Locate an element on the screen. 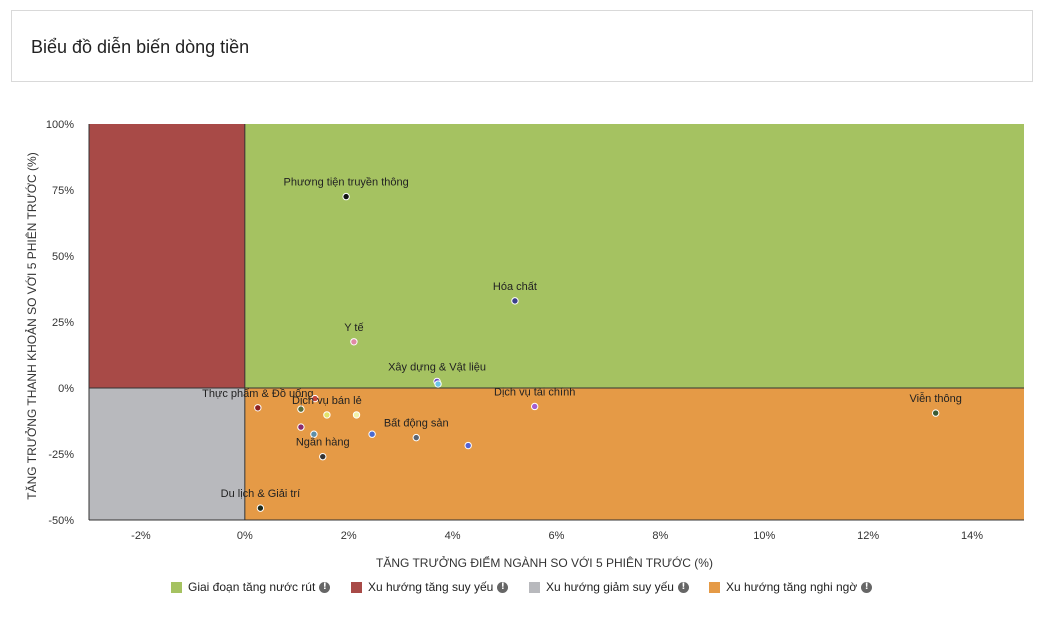 The image size is (1053, 632). legend-label: Xu hướng giảm suy yếu is located at coordinates (610, 587).